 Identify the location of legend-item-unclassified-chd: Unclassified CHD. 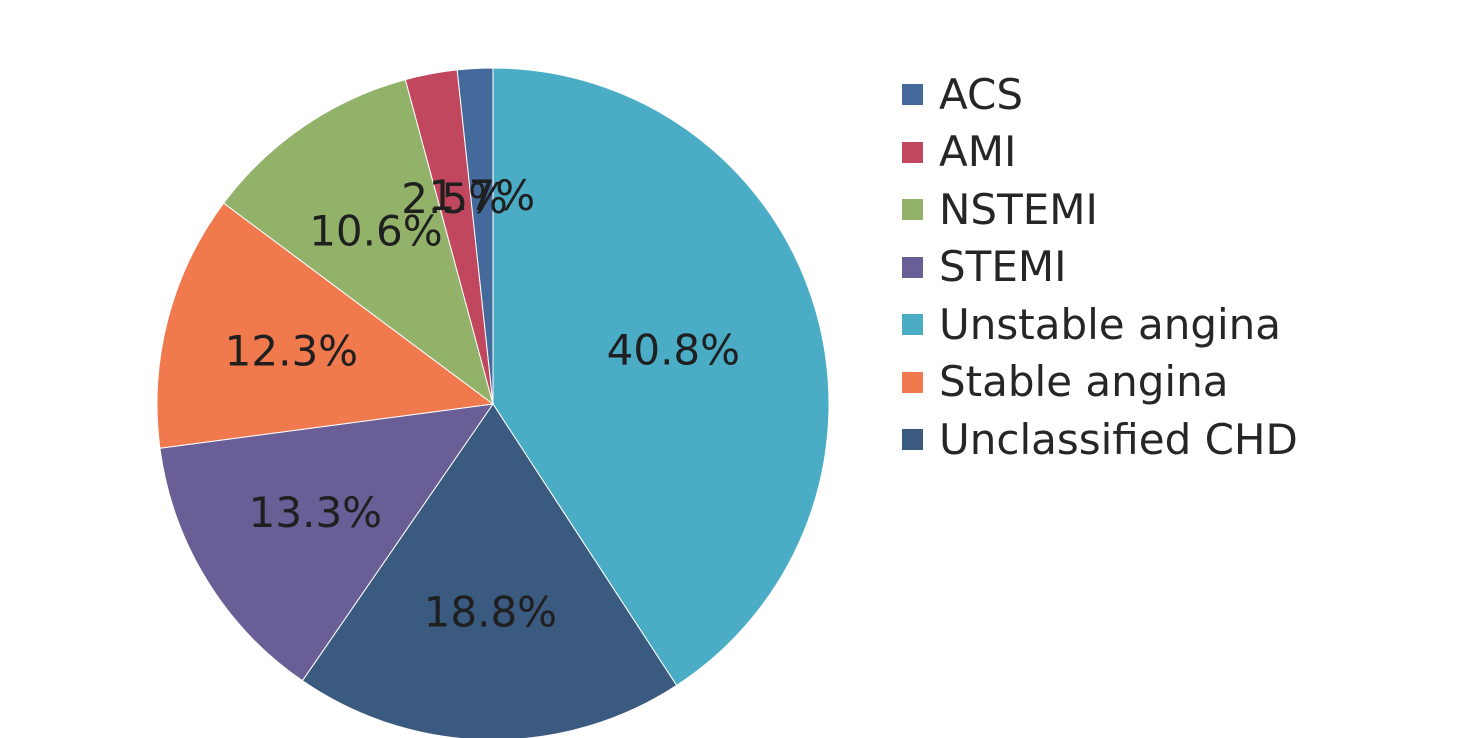
(1100, 440).